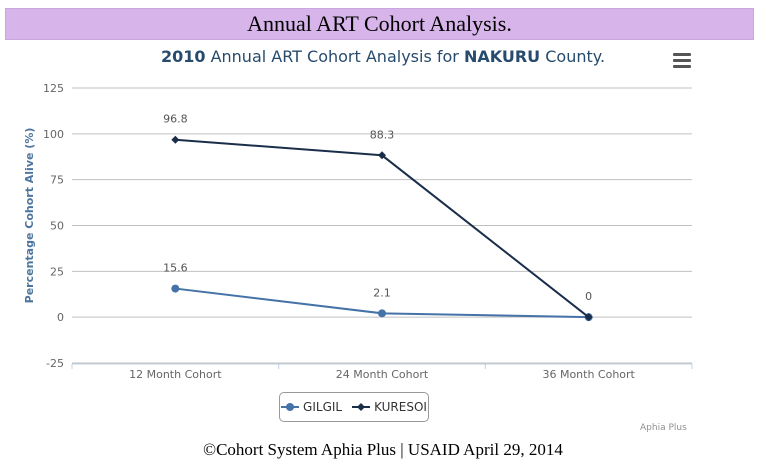  Describe the element at coordinates (60, 317) in the screenshot. I see `y-tick-label: 0` at that location.